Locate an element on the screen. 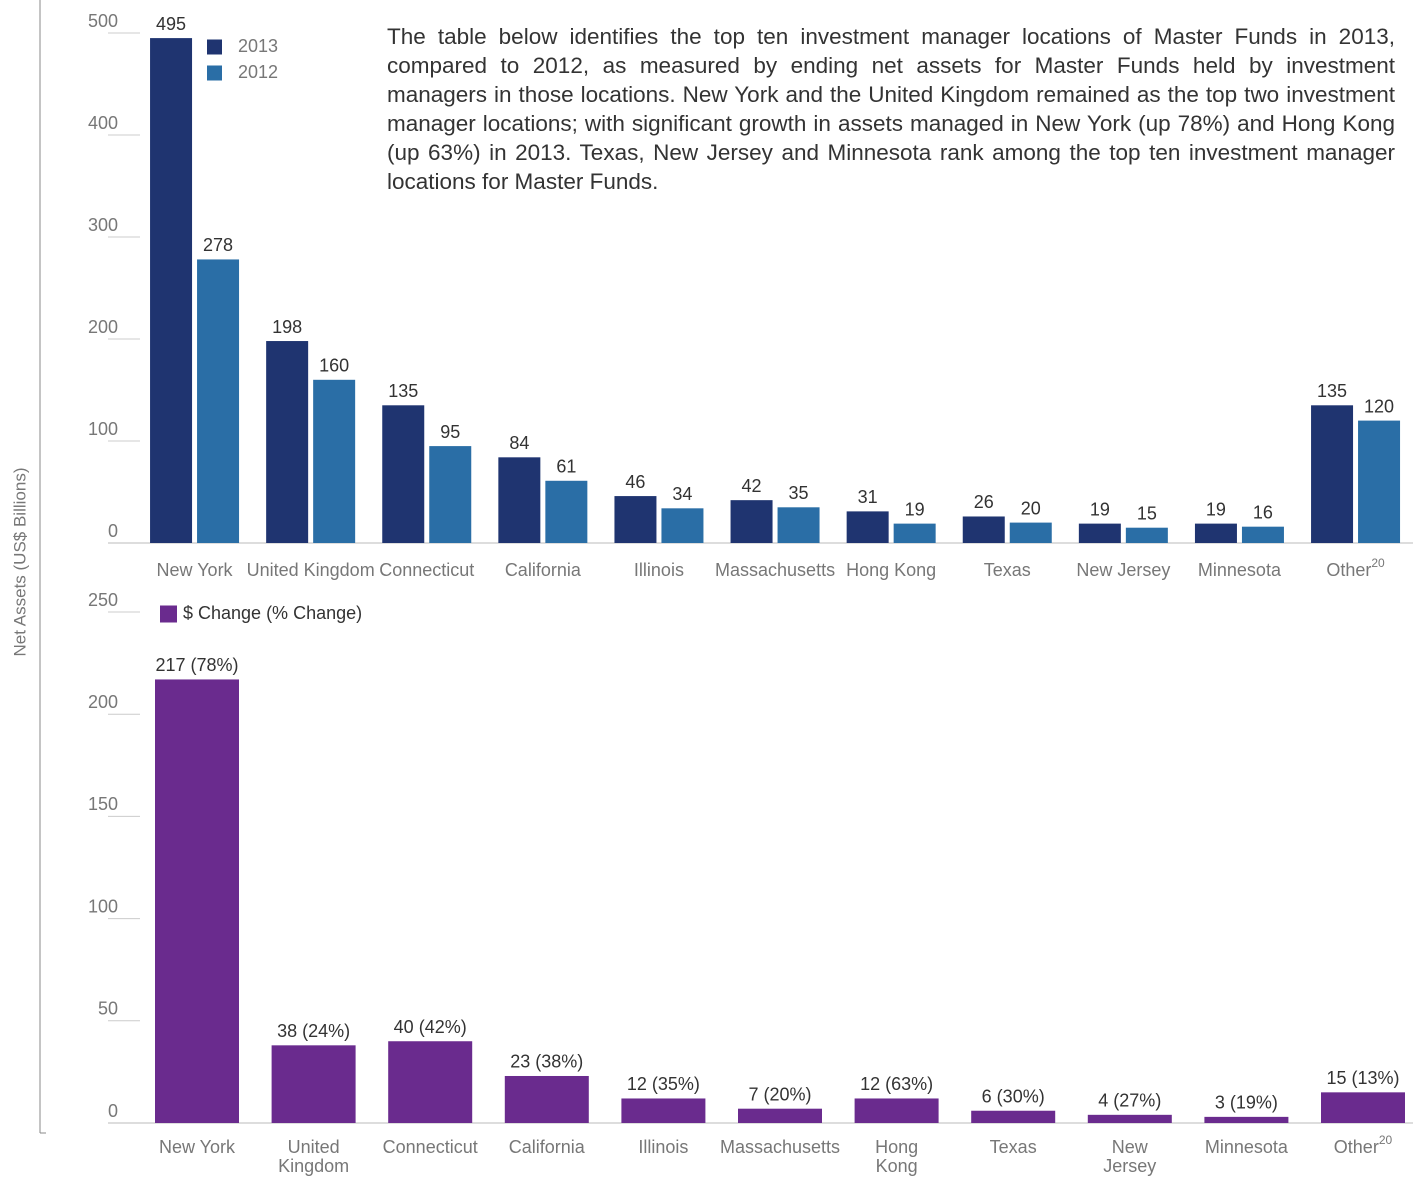  value-label: 15 (13%) is located at coordinates (1362, 1078).